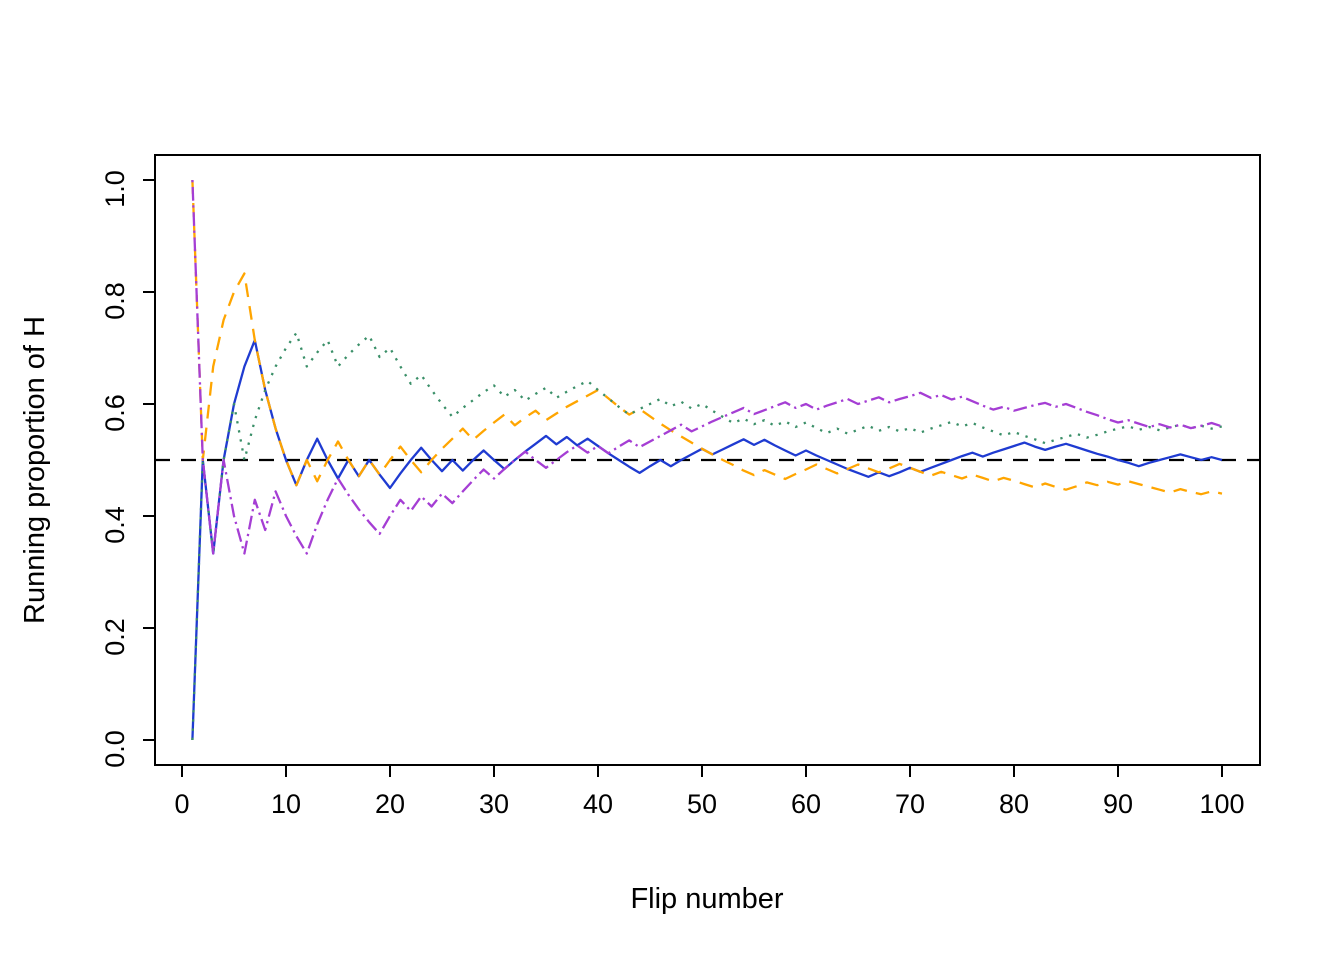  I want to click on y-axis-tick-label: 0.8, so click(115, 301).